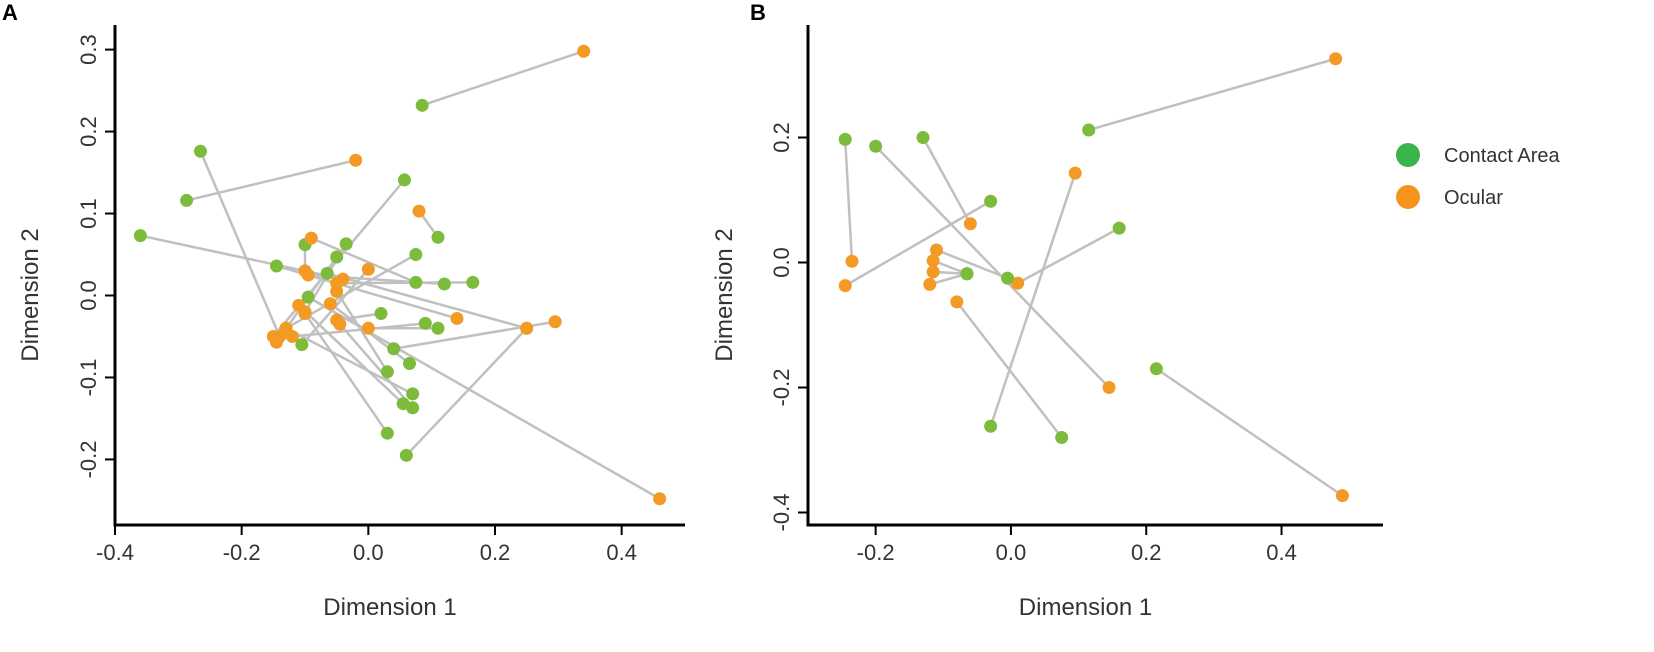 Image resolution: width=1654 pixels, height=652 pixels. What do you see at coordinates (10, 12) in the screenshot?
I see `panel-label-a: A` at bounding box center [10, 12].